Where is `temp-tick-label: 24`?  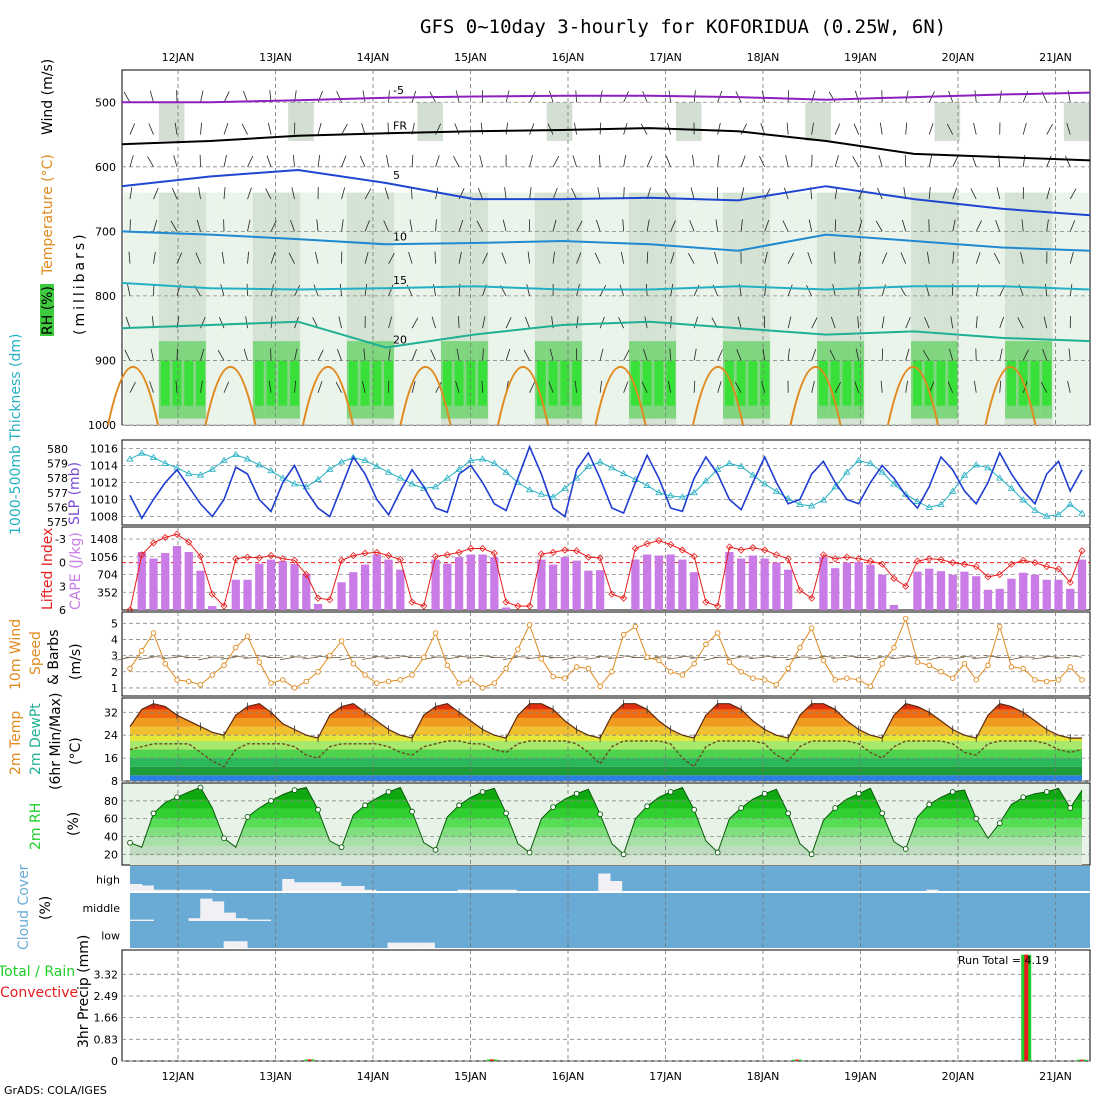 temp-tick-label: 24 is located at coordinates (111, 735).